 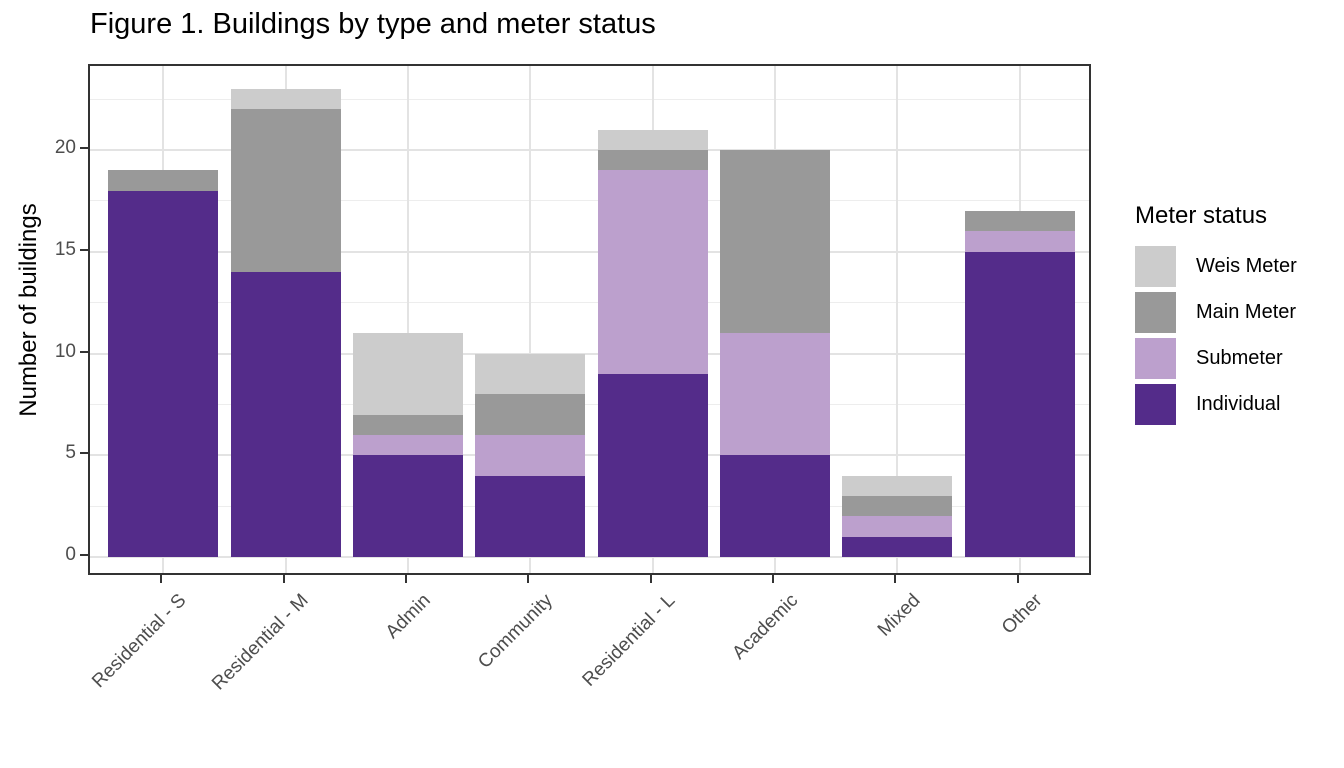 What do you see at coordinates (1239, 358) in the screenshot?
I see `legend-item-label: Submeter` at bounding box center [1239, 358].